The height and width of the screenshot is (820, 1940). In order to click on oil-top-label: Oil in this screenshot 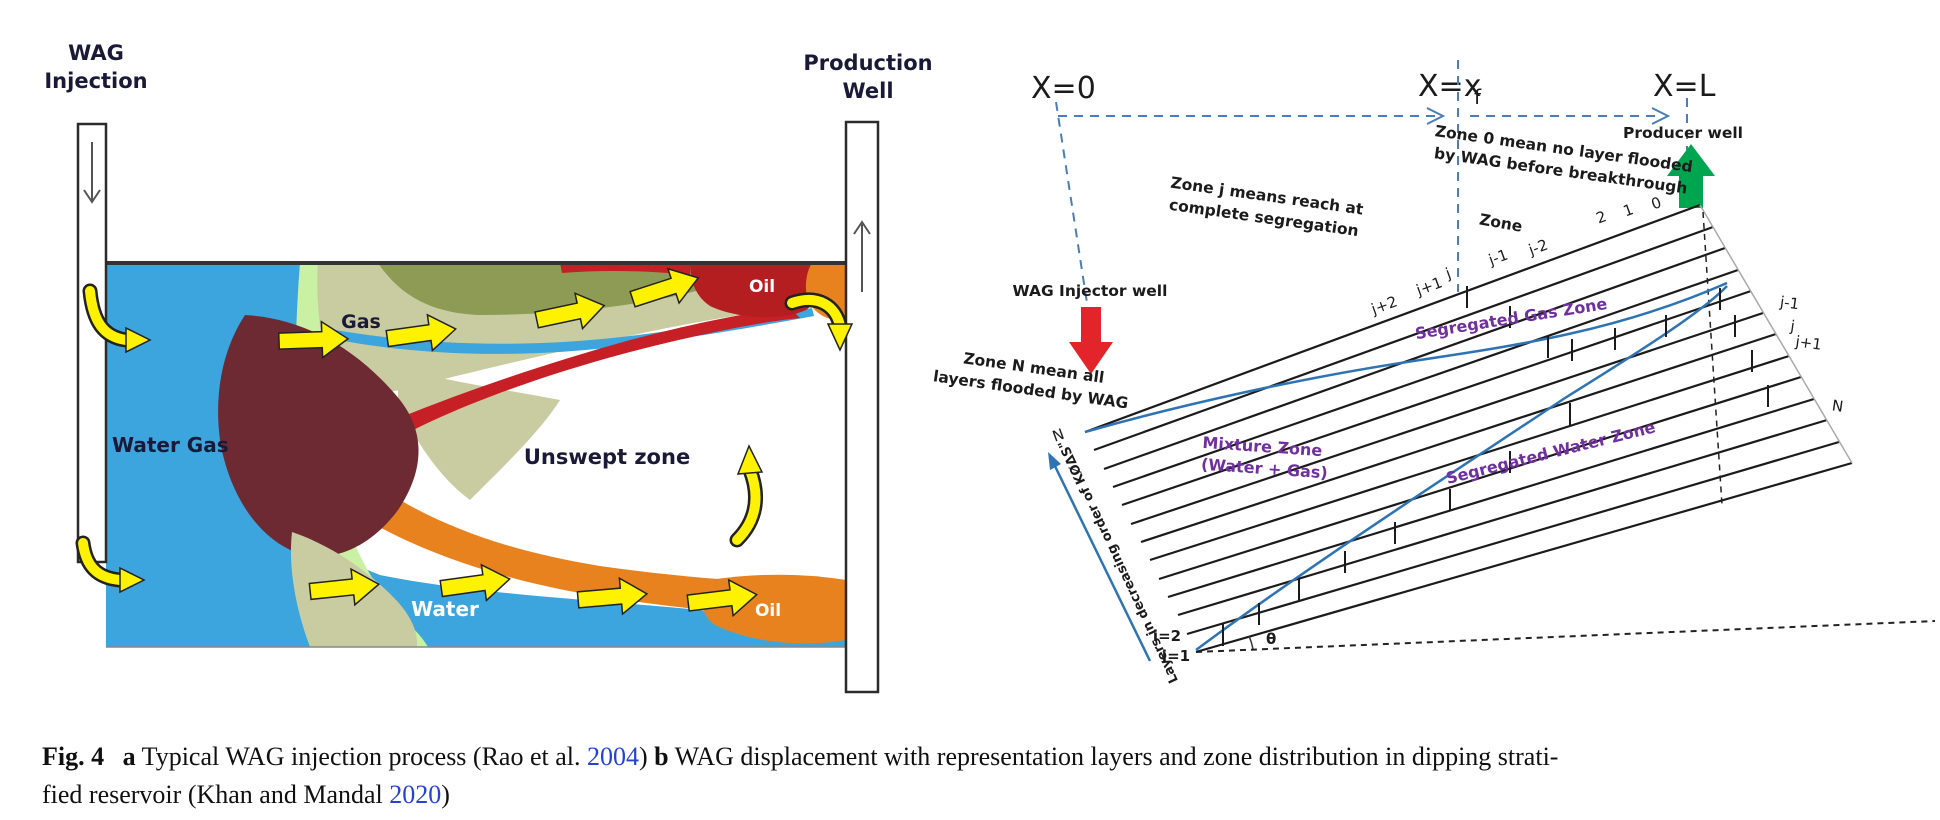, I will do `click(762, 287)`.